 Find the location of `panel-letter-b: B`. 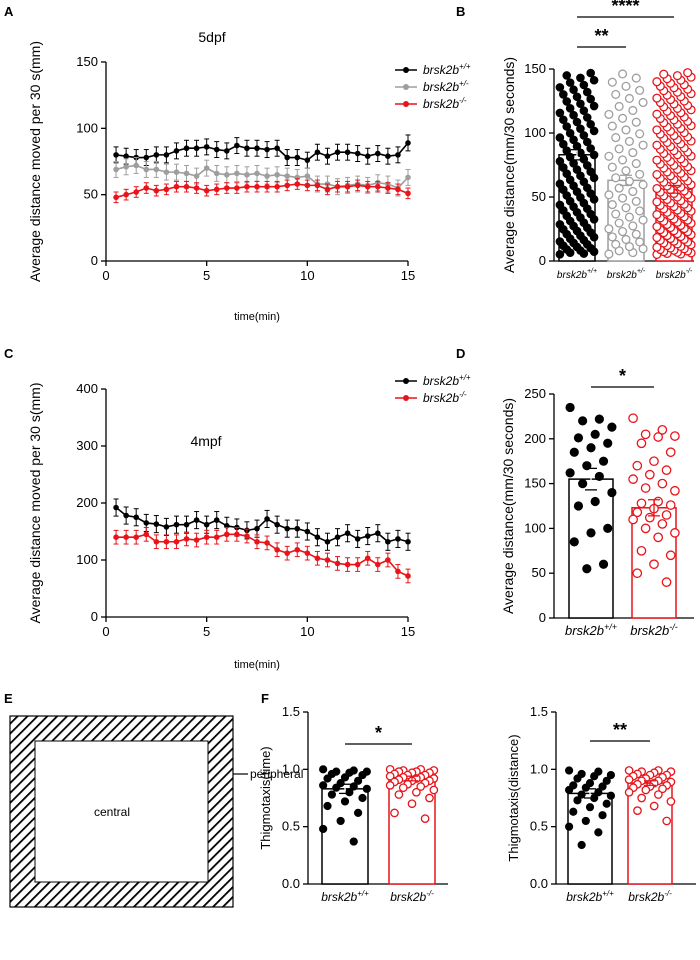

panel-letter-b: B is located at coordinates (460, 11).